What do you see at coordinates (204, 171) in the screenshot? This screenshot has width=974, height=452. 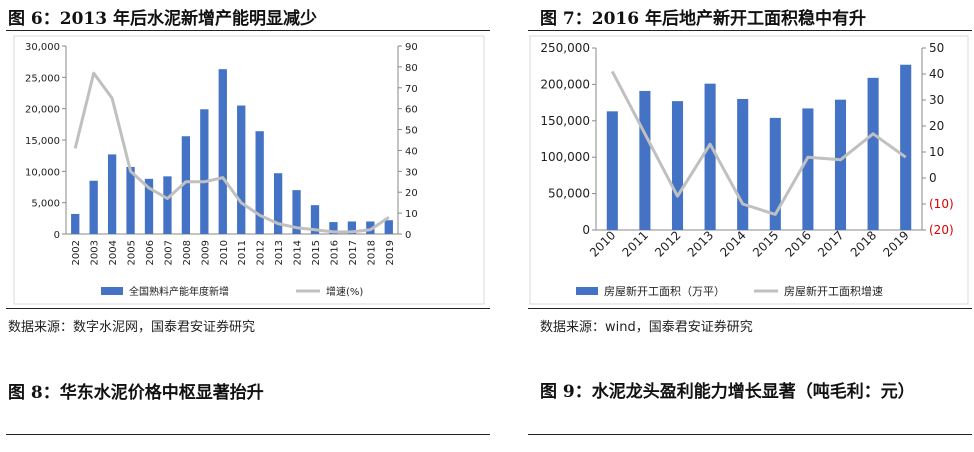 I see `bar-2009` at bounding box center [204, 171].